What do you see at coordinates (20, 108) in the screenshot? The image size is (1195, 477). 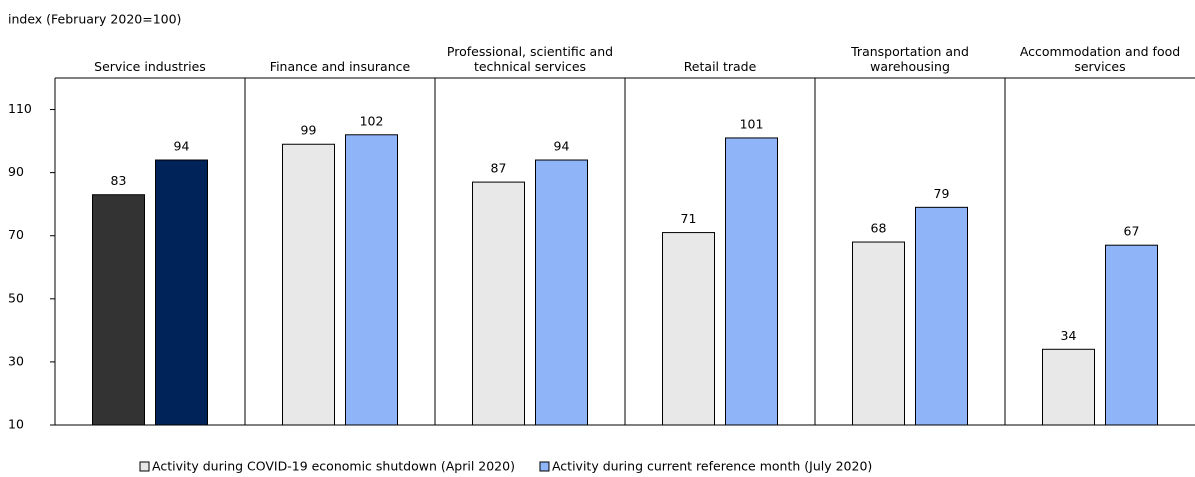 I see `y-tick-label: 110` at bounding box center [20, 108].